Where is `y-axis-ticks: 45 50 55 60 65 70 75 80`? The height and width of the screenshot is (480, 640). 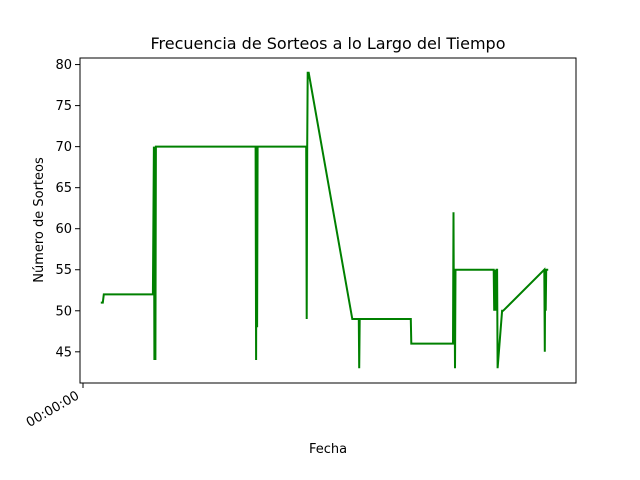 y-axis-ticks: 45 50 55 60 65 70 75 80 is located at coordinates (67, 209).